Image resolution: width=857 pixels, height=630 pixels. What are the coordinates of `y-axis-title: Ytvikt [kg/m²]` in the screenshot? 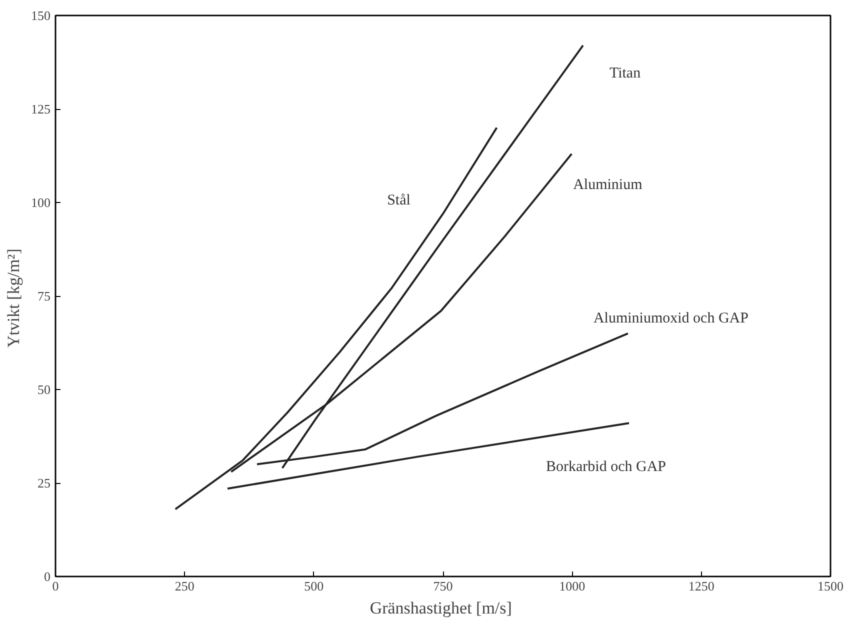 It's located at (13, 298).